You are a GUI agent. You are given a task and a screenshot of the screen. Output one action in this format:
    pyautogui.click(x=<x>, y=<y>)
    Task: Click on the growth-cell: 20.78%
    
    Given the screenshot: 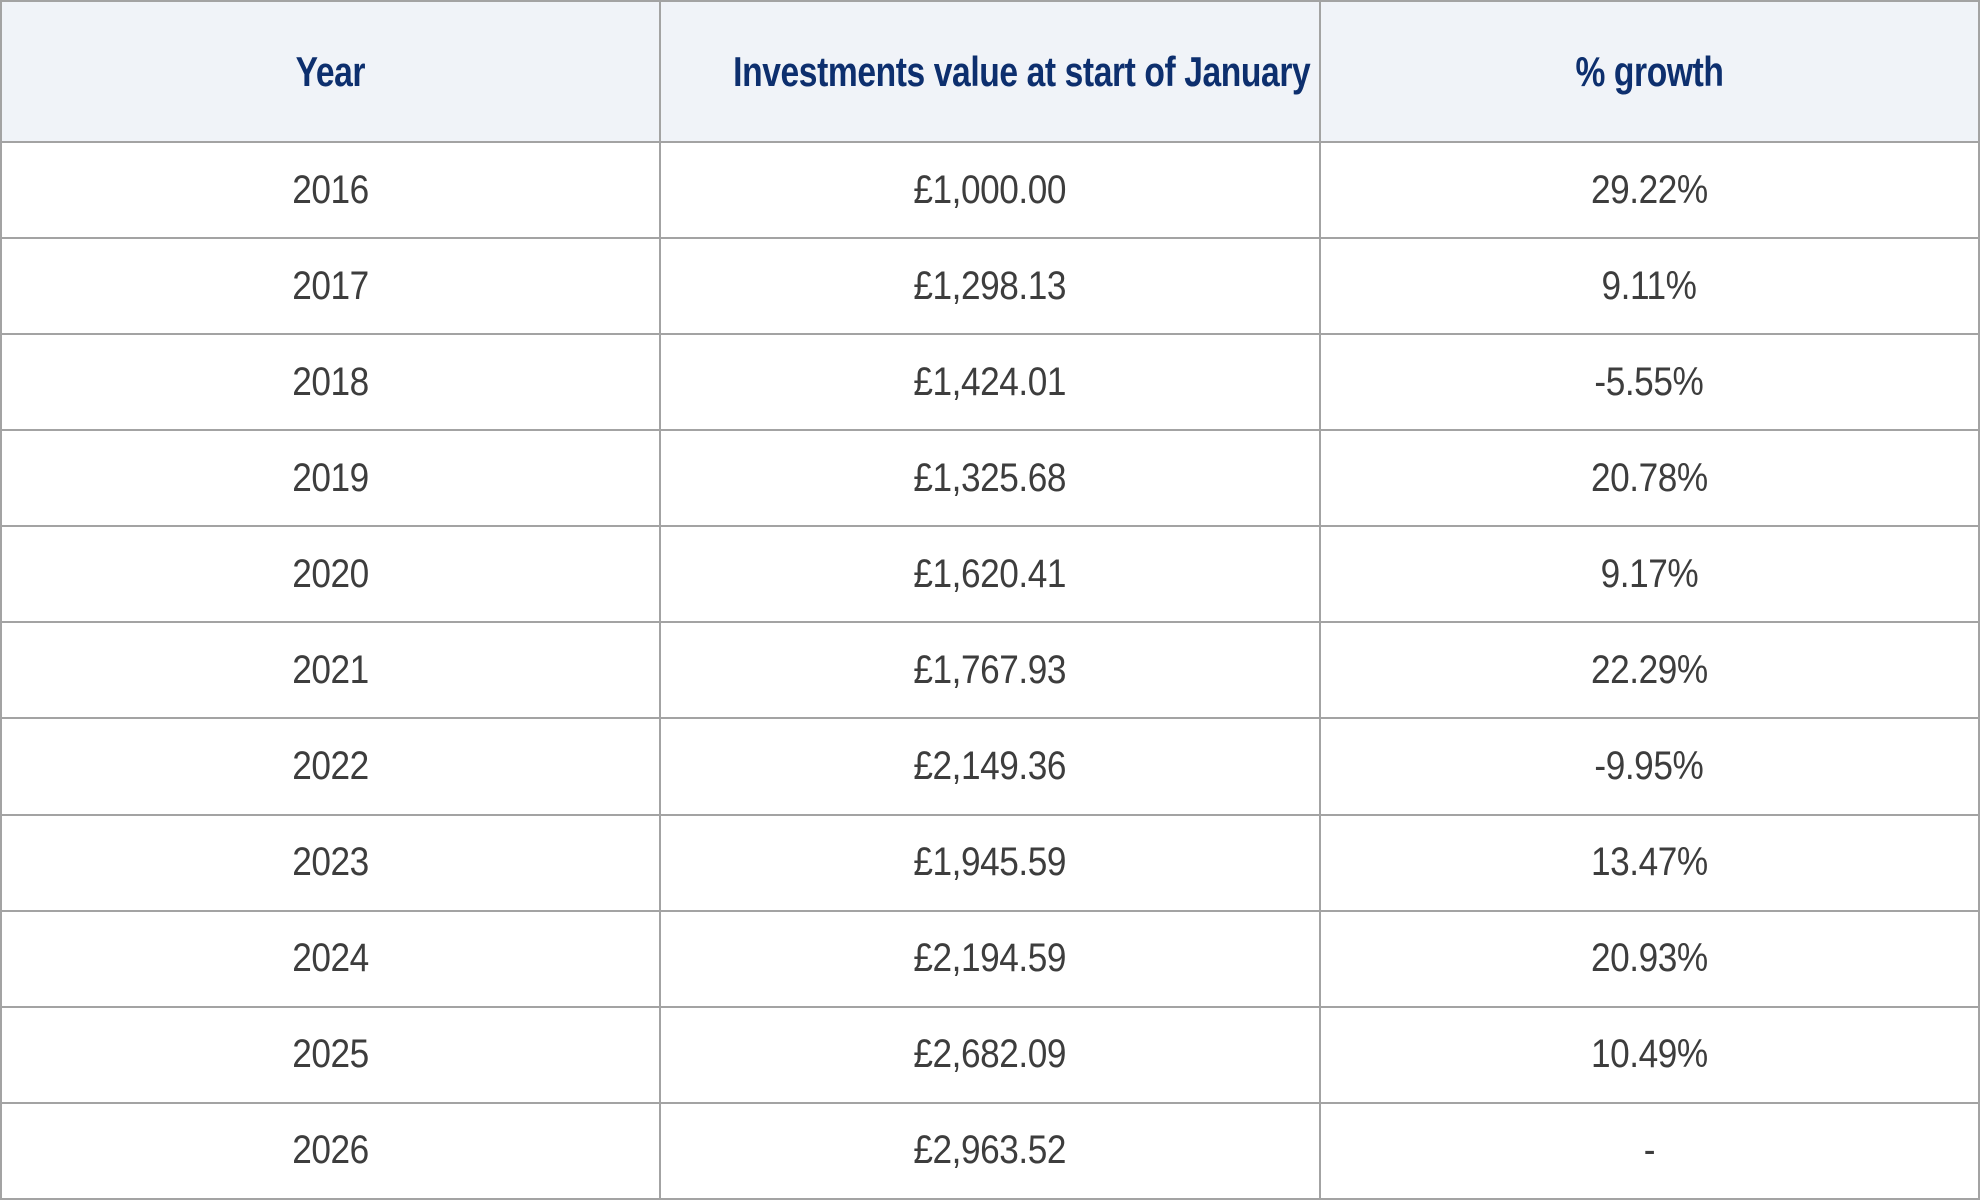 What is the action you would take?
    pyautogui.click(x=1649, y=478)
    